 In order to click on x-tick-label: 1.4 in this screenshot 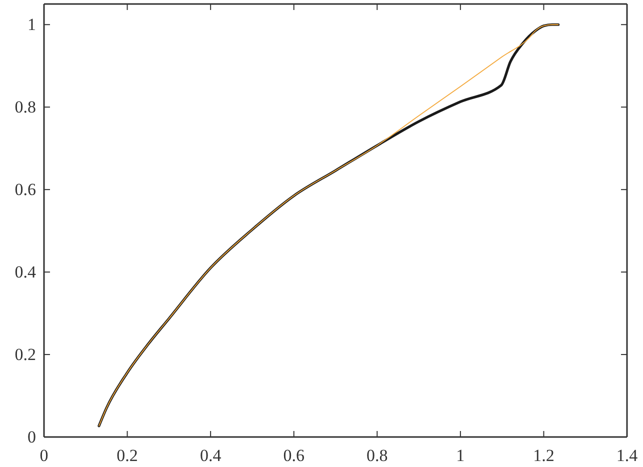, I will do `click(627, 456)`.